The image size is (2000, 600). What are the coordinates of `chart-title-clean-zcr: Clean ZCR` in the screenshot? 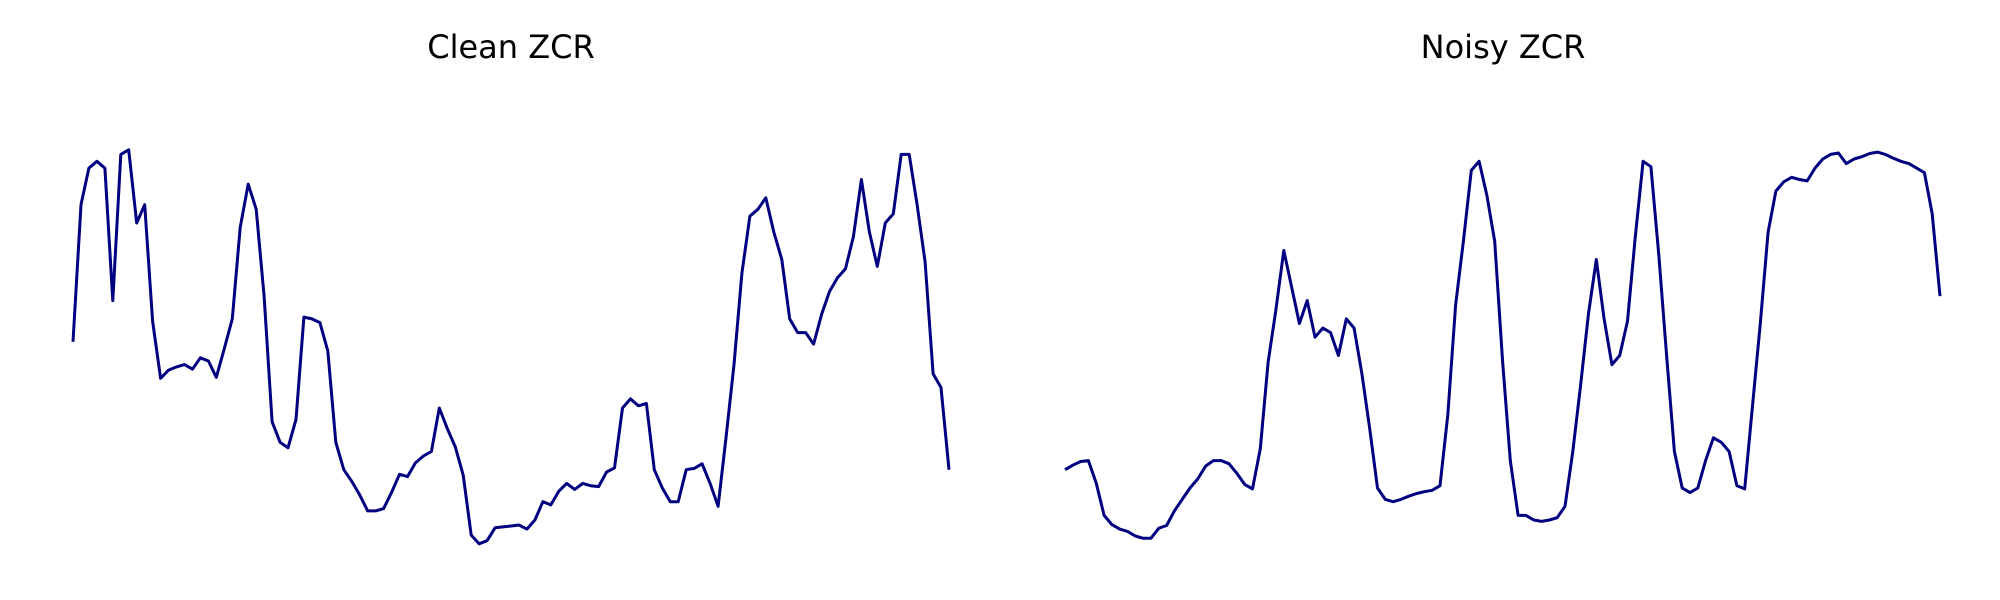 It's located at (510, 47).